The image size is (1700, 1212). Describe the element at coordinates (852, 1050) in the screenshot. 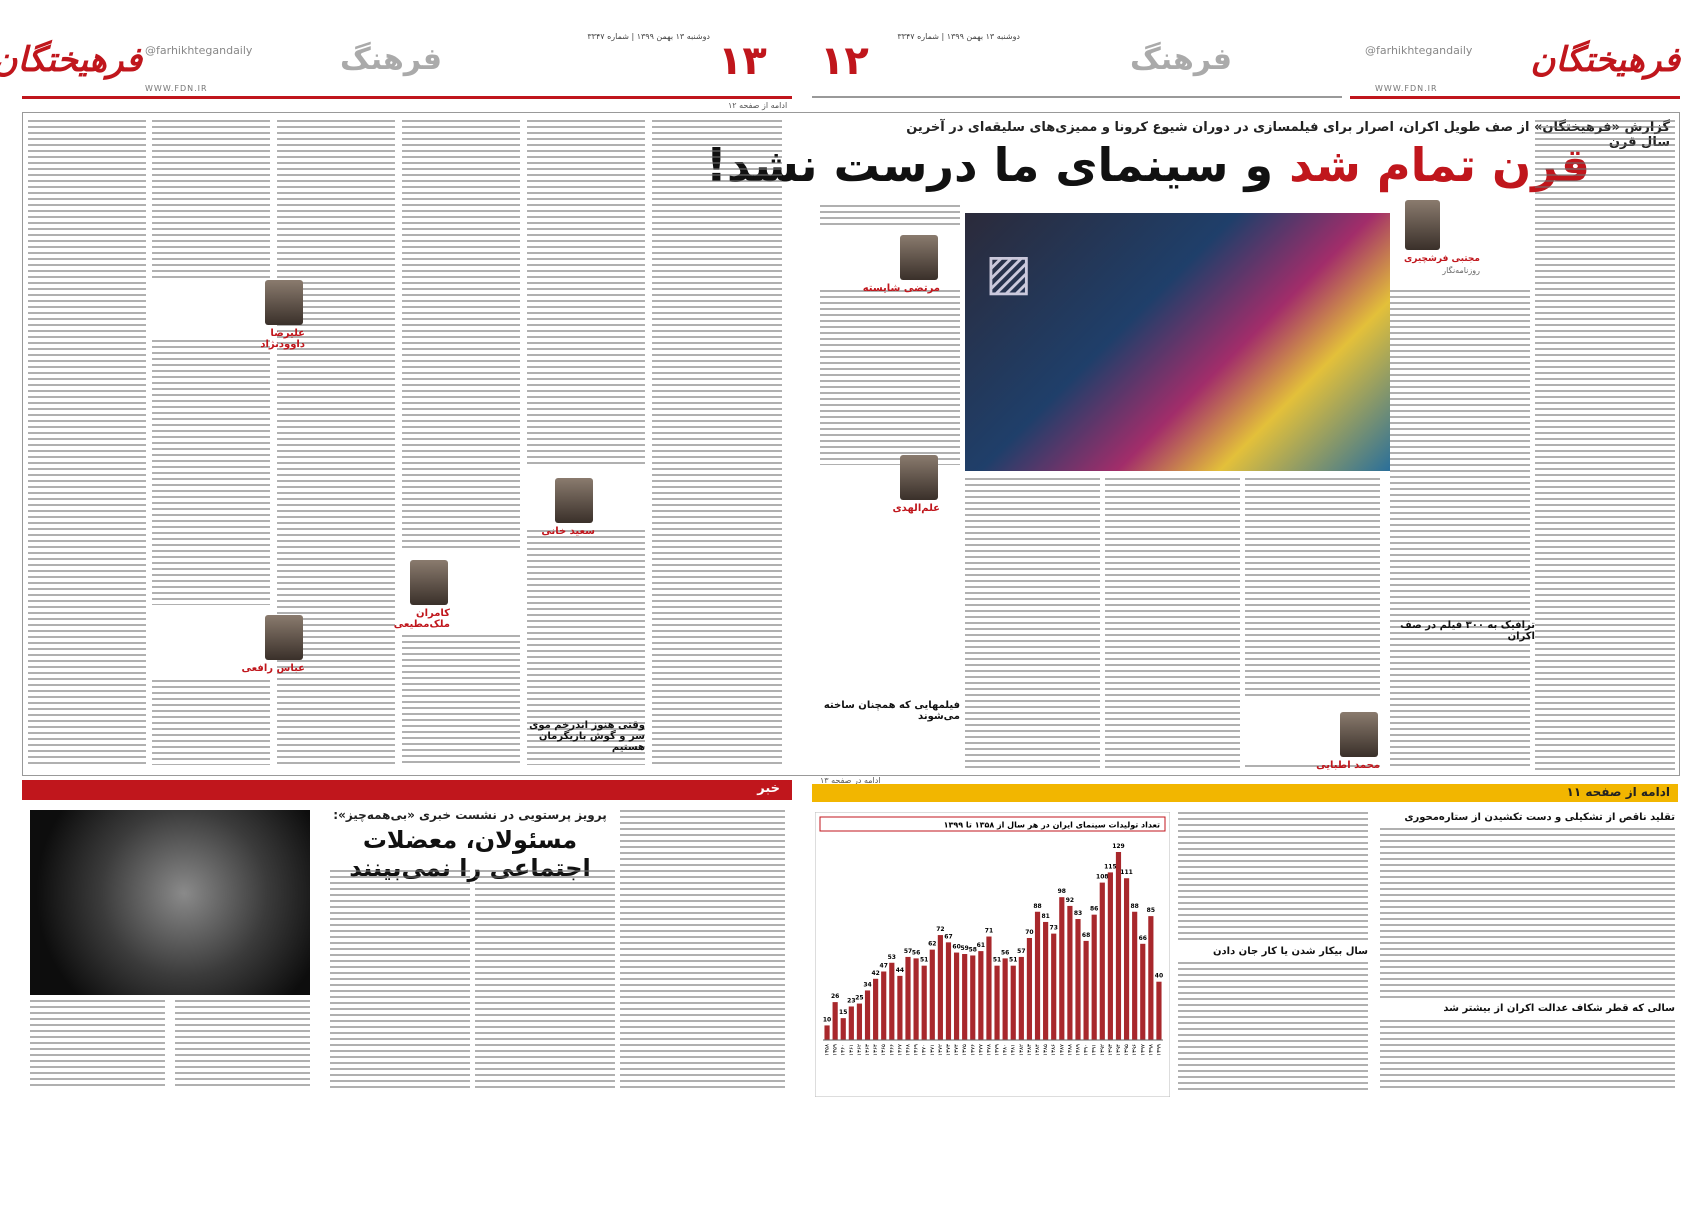

I see `x-tick-label: ۱۳۶۱` at that location.